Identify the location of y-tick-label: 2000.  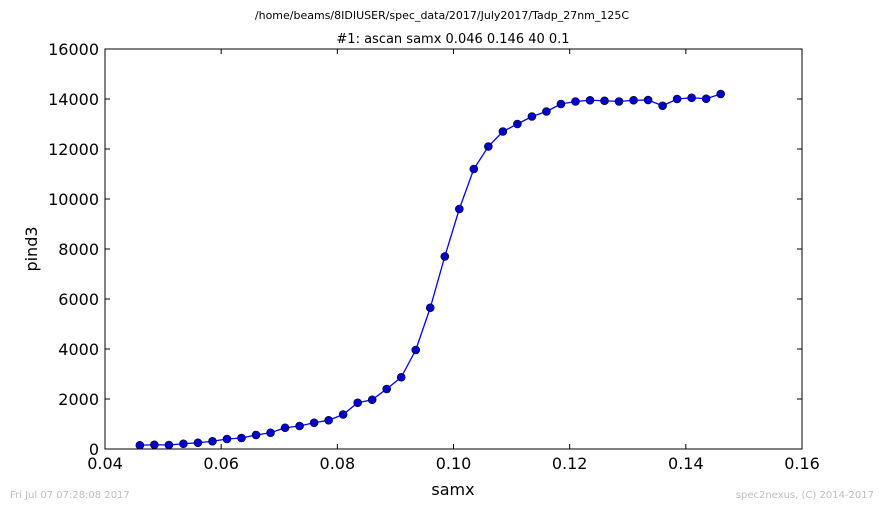
(78, 399).